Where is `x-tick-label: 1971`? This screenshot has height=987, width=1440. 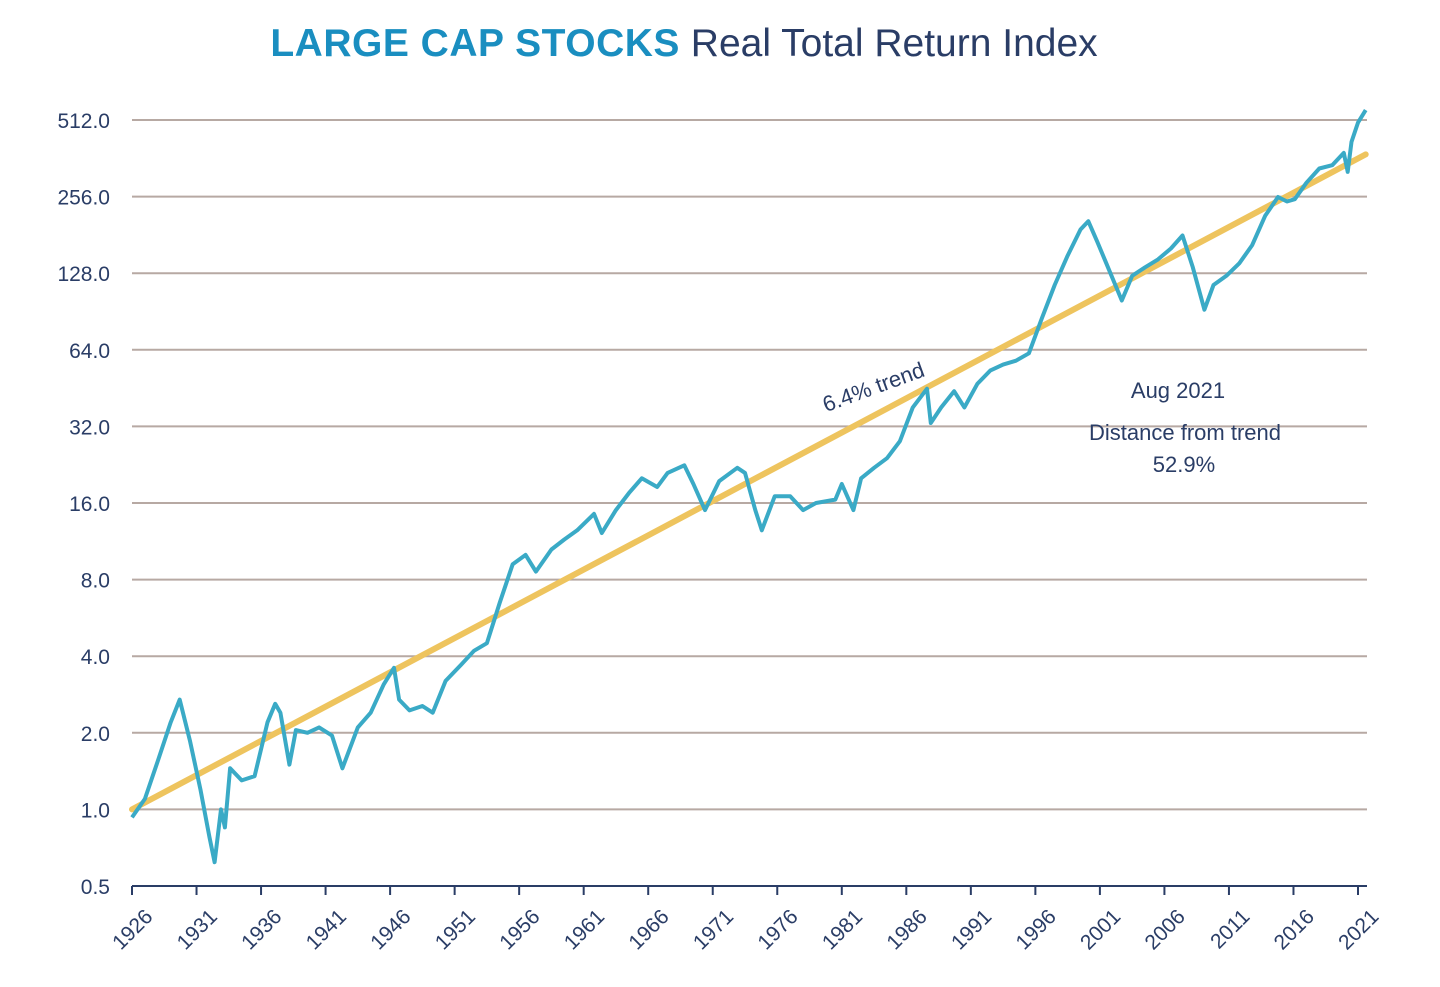
x-tick-label: 1971 is located at coordinates (713, 929).